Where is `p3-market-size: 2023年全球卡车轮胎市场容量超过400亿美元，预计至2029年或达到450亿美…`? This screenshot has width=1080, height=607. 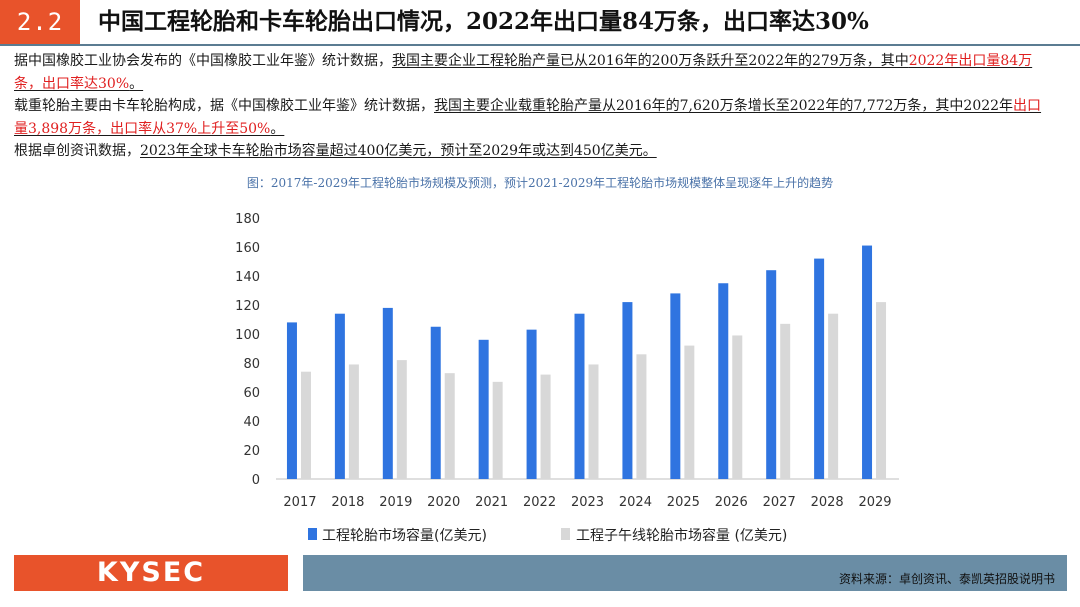 p3-market-size: 2023年全球卡车轮胎市场容量超过400亿美元，预计至2029年或达到450亿美… is located at coordinates (398, 151).